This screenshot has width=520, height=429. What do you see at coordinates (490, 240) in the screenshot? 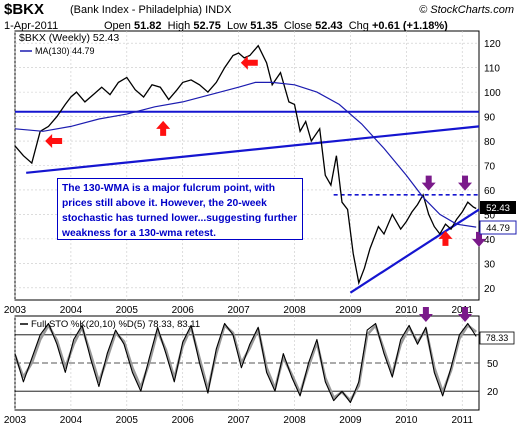
I see `price-y-tick-label: 40` at bounding box center [490, 240].